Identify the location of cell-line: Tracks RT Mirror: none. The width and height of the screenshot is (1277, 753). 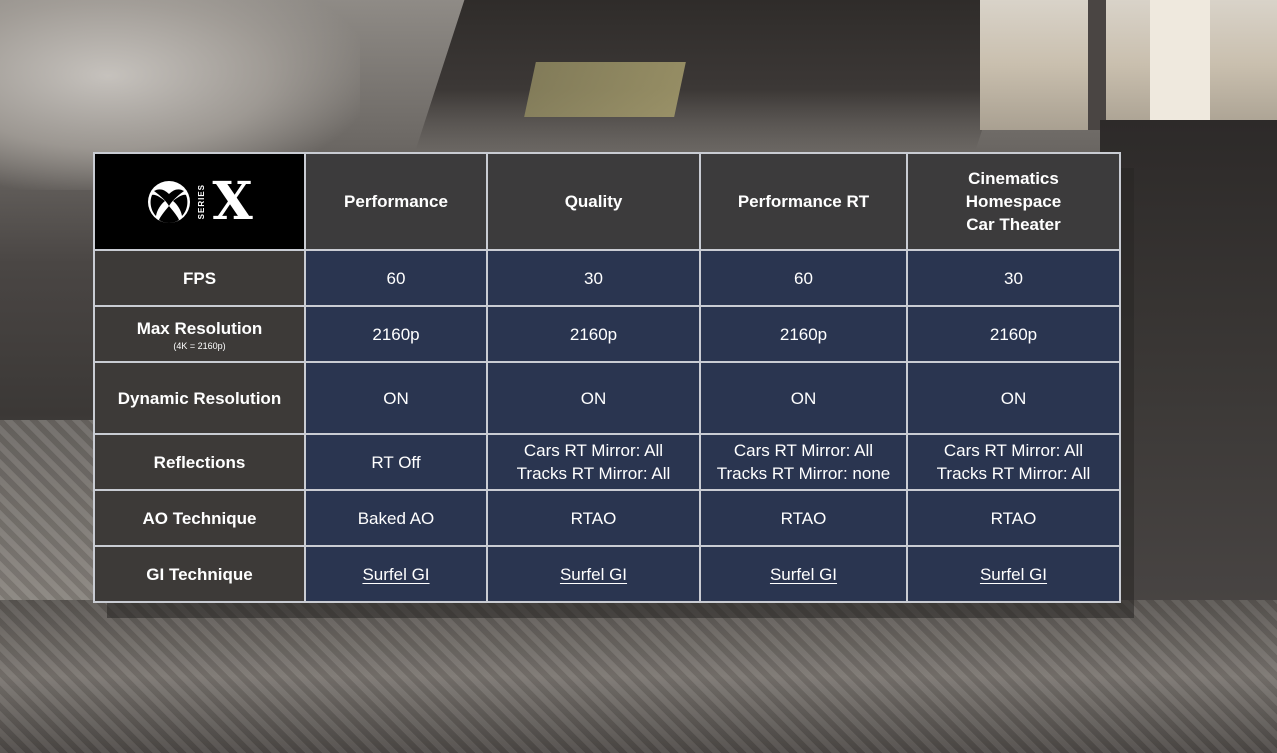
(803, 473).